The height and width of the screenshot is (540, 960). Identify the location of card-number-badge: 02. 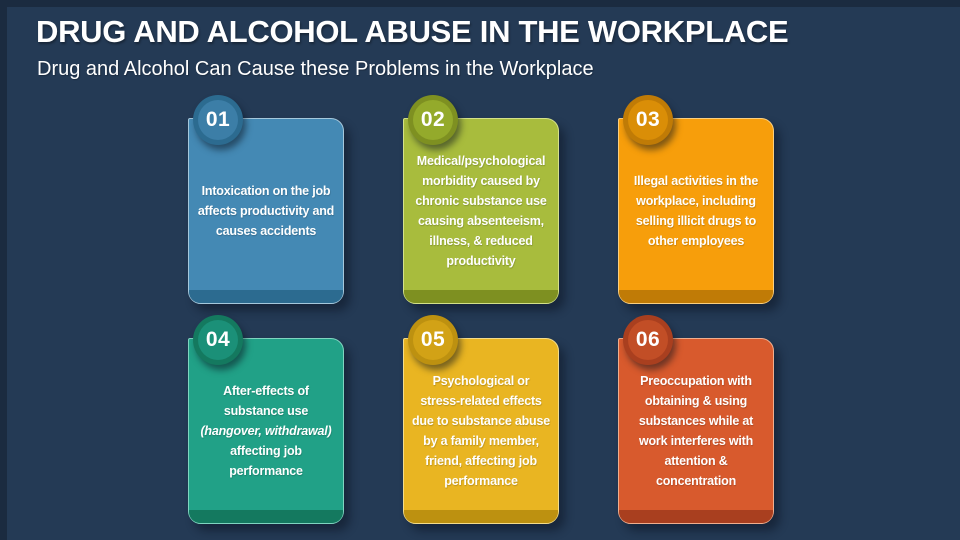
(433, 120).